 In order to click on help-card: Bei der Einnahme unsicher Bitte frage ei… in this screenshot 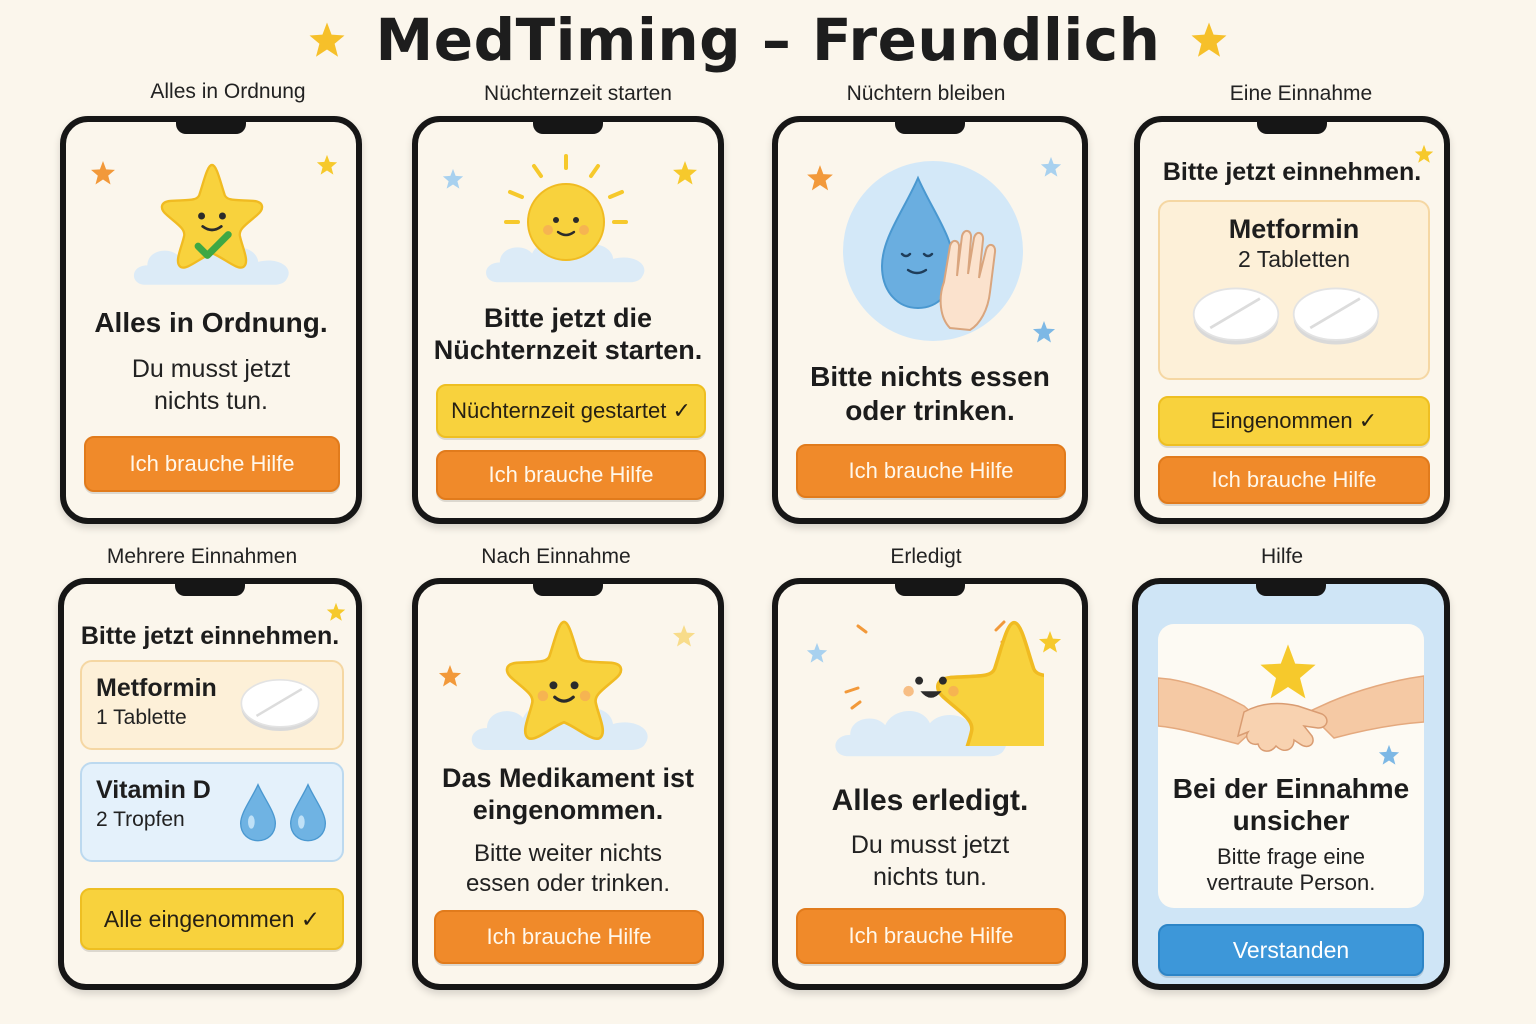, I will do `click(1291, 766)`.